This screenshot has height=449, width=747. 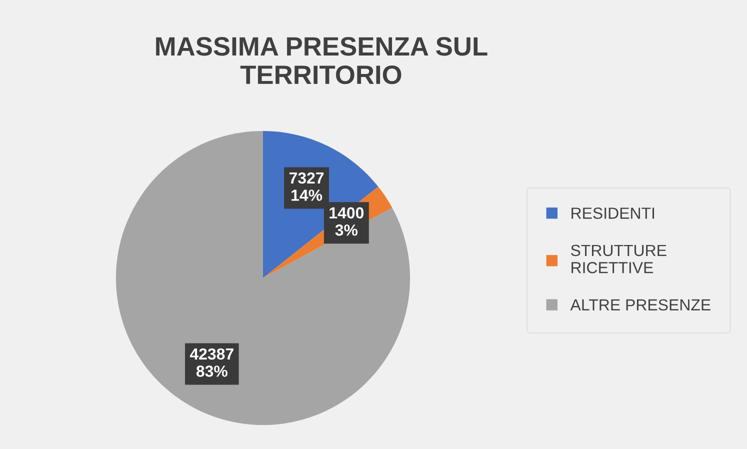 What do you see at coordinates (613, 213) in the screenshot?
I see `legend-label: RESIDENTI` at bounding box center [613, 213].